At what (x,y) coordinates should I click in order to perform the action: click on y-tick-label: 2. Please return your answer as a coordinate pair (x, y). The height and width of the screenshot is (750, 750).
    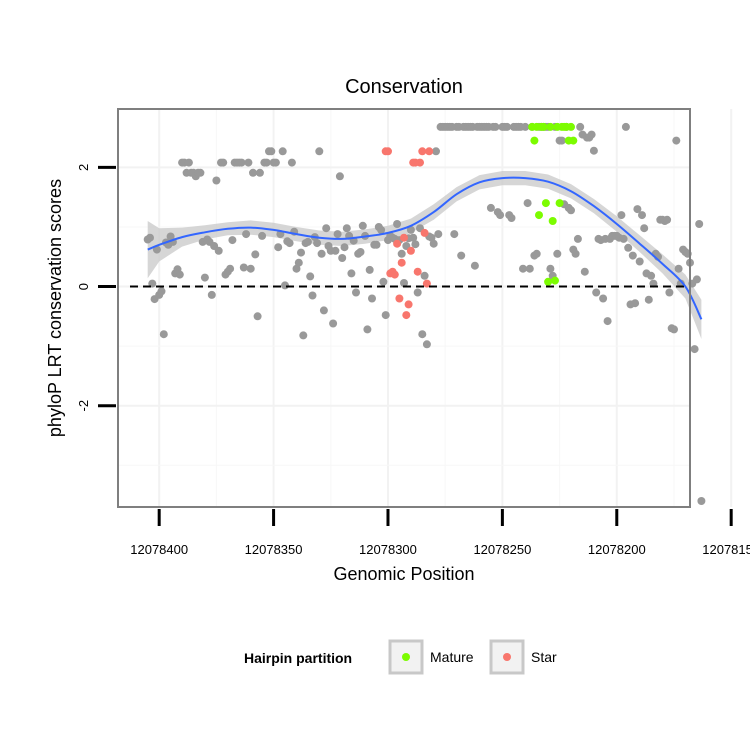
    Looking at the image, I should click on (83, 167).